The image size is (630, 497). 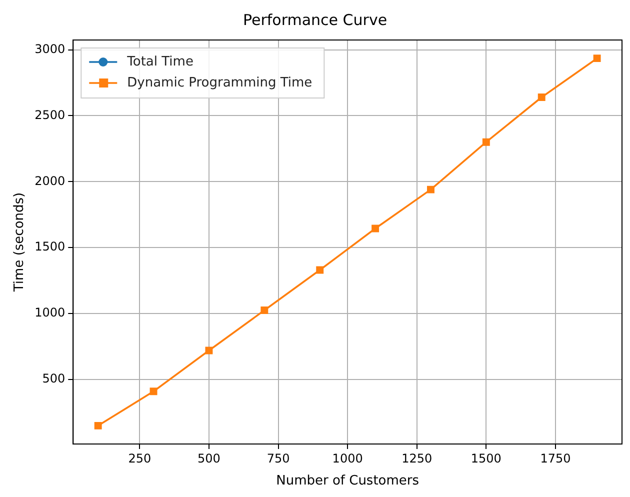 I want to click on x-tick-label: 1000, so click(x=347, y=458).